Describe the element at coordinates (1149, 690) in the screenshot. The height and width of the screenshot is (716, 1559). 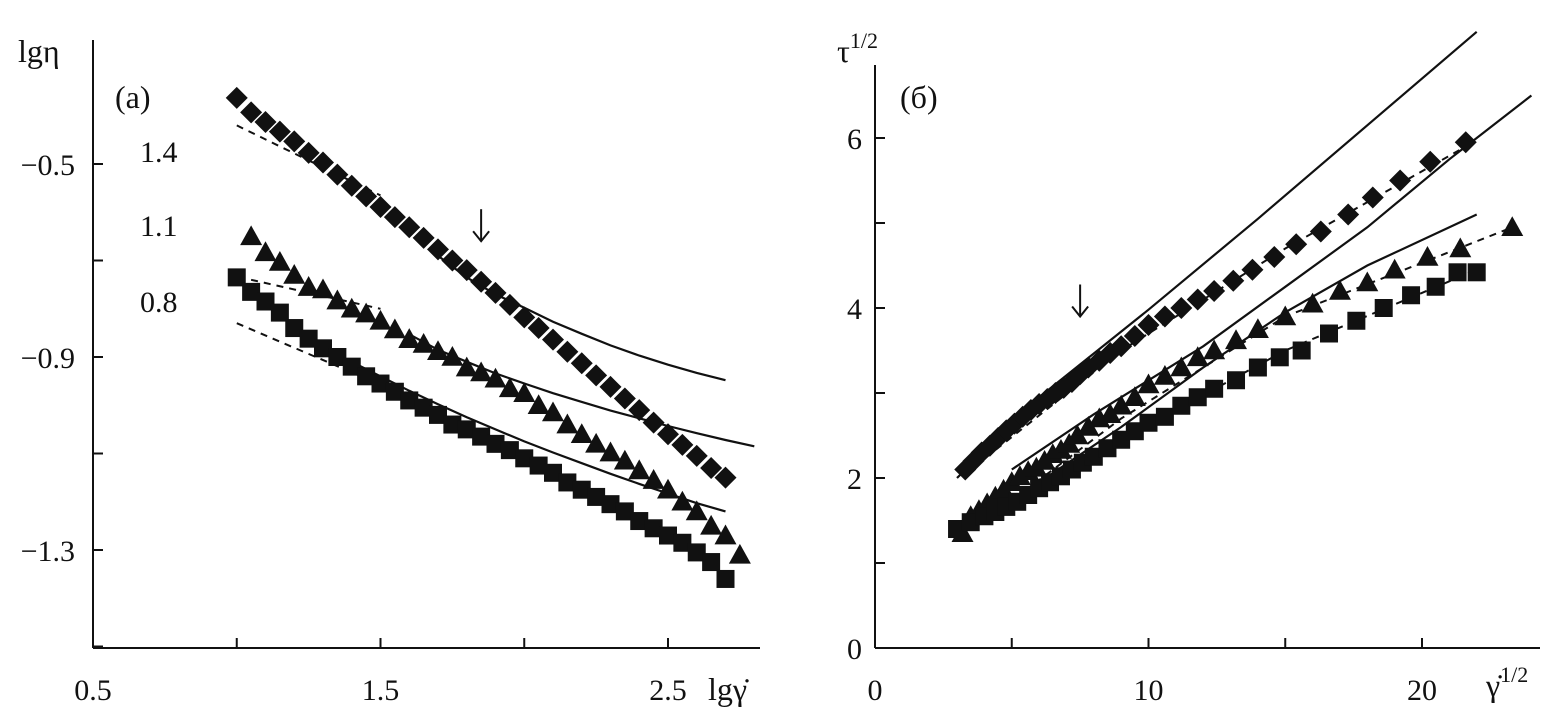
I see `x-tick-label: 10` at that location.